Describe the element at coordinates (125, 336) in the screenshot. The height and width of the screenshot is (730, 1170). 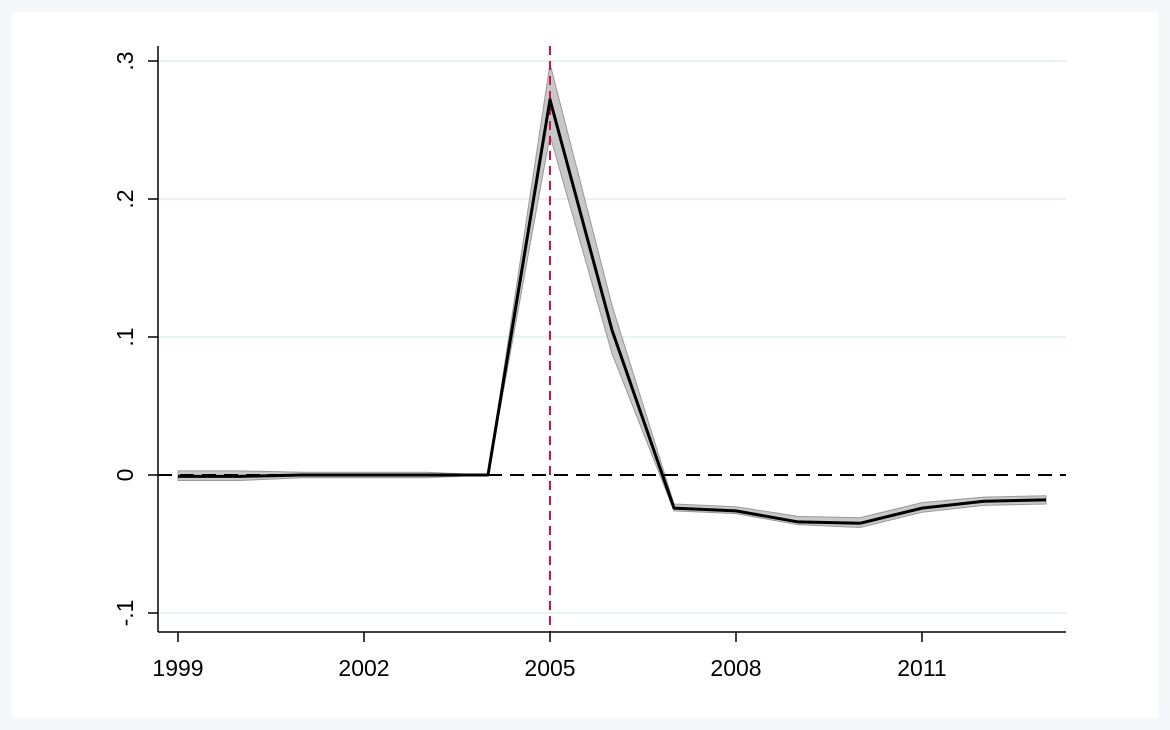
I see `y-tick-label: .1` at that location.